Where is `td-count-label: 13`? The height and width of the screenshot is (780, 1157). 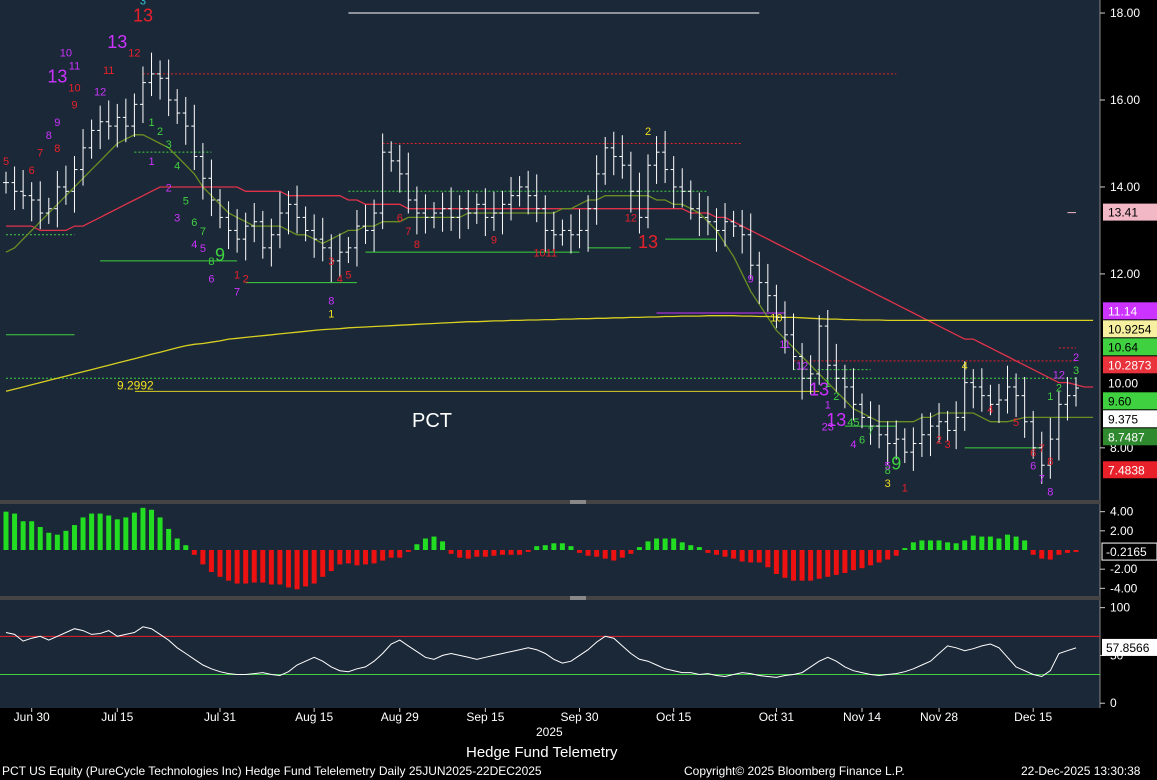
td-count-label: 13 is located at coordinates (819, 390).